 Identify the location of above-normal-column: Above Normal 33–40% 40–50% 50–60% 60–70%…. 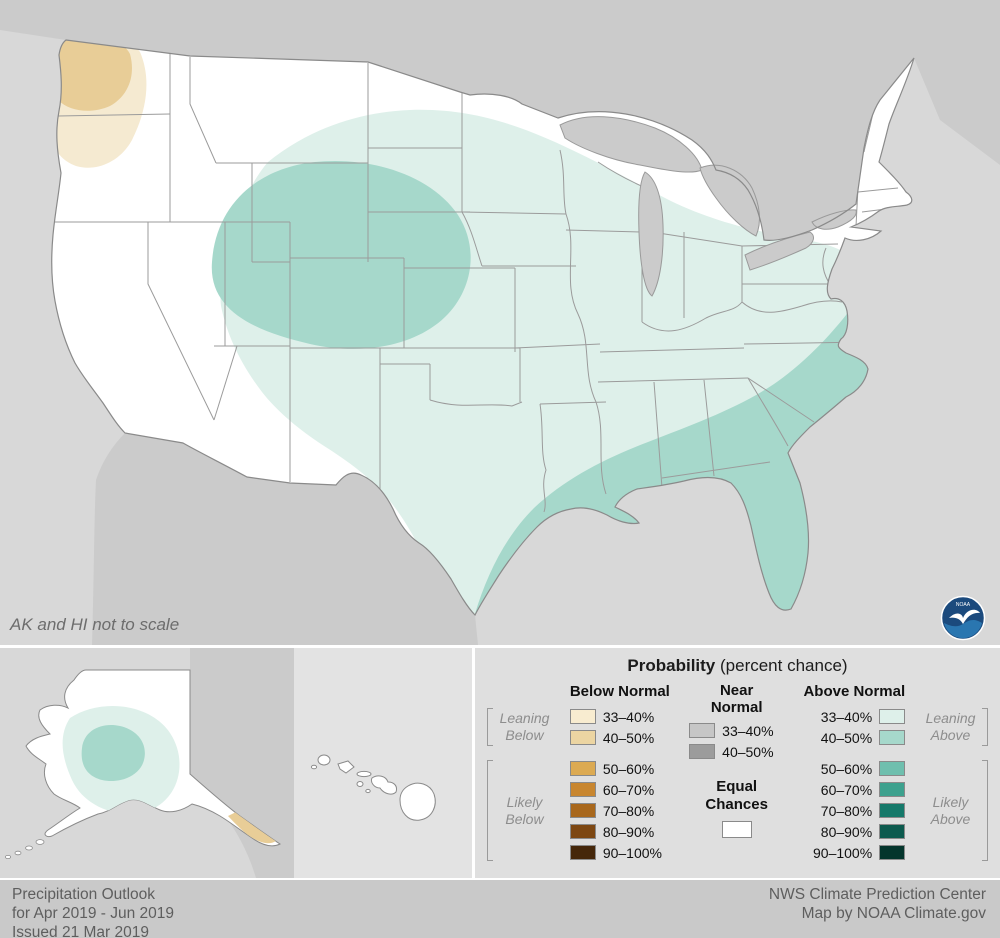
(854, 772).